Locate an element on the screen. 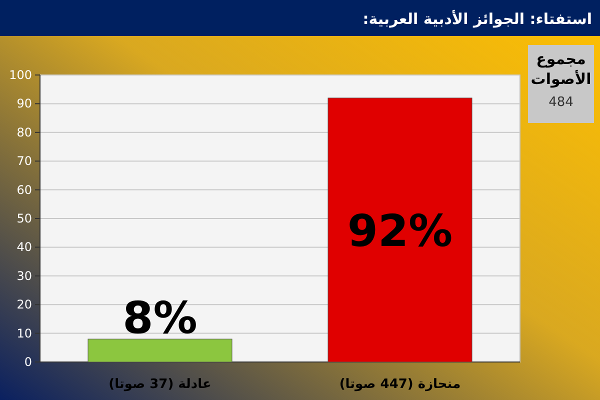 The image size is (600, 400). ytick: 90 is located at coordinates (24, 103).